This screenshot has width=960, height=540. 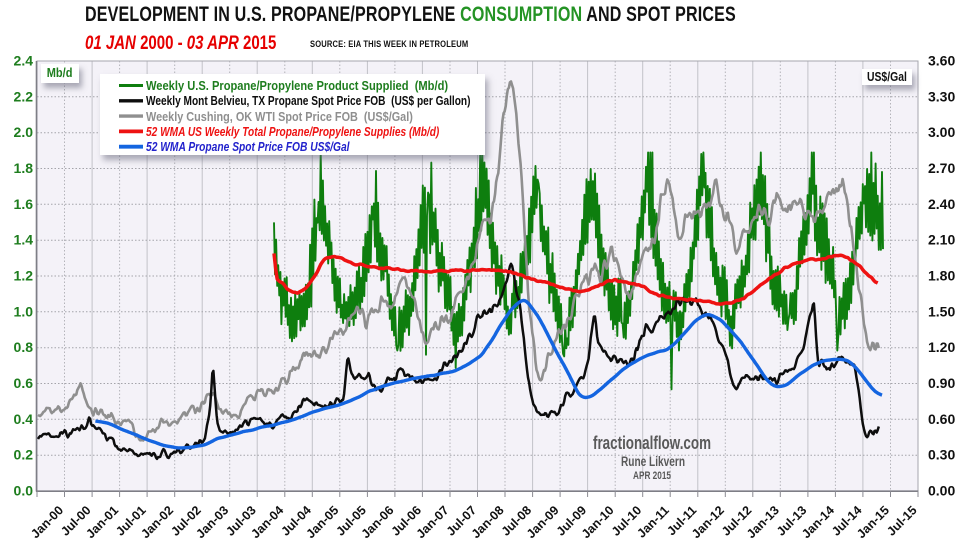 What do you see at coordinates (24, 240) in the screenshot?
I see `svg-text: 1.4` at bounding box center [24, 240].